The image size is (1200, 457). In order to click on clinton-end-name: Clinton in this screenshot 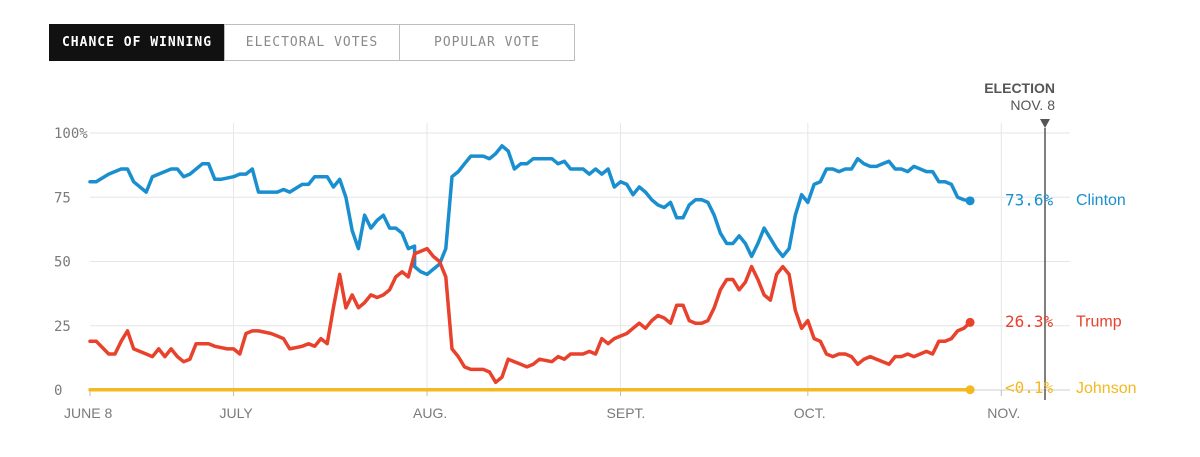, I will do `click(1101, 200)`.